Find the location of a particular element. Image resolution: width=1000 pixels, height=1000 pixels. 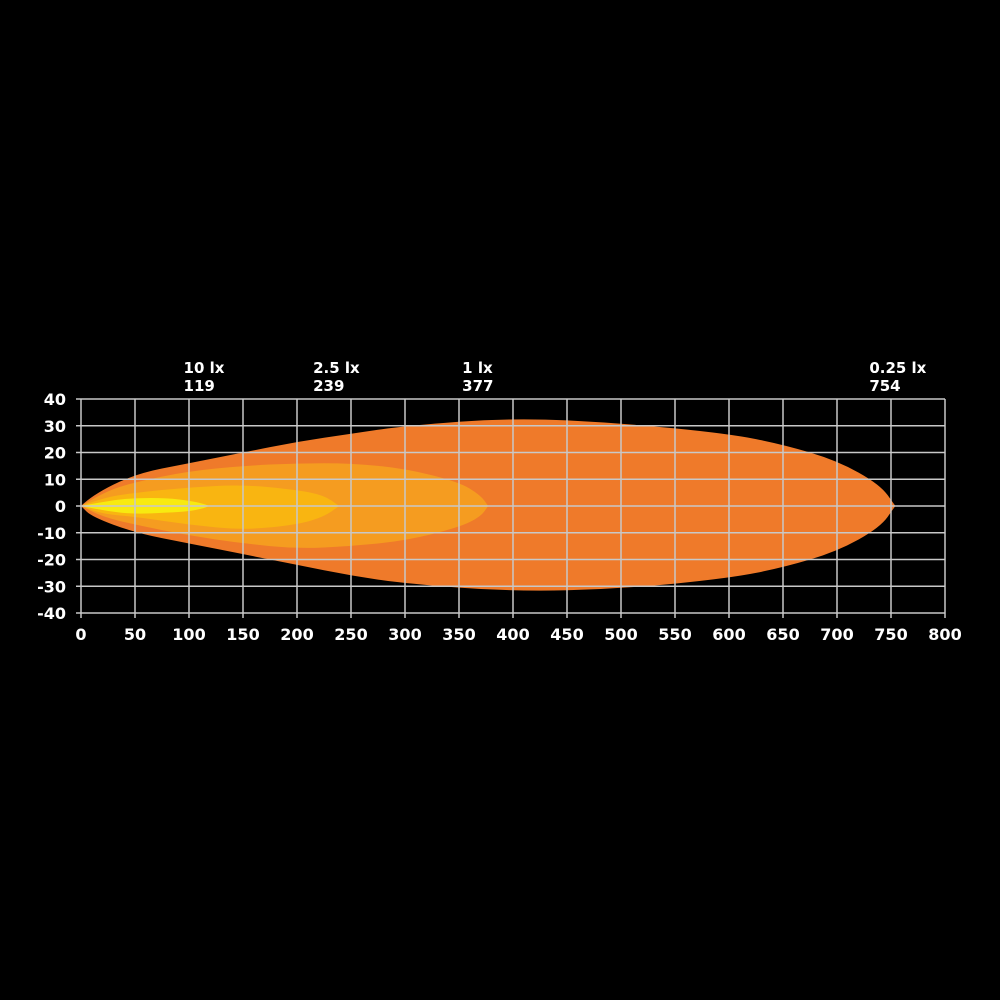

y-tick-label: -30 is located at coordinates (51, 586).